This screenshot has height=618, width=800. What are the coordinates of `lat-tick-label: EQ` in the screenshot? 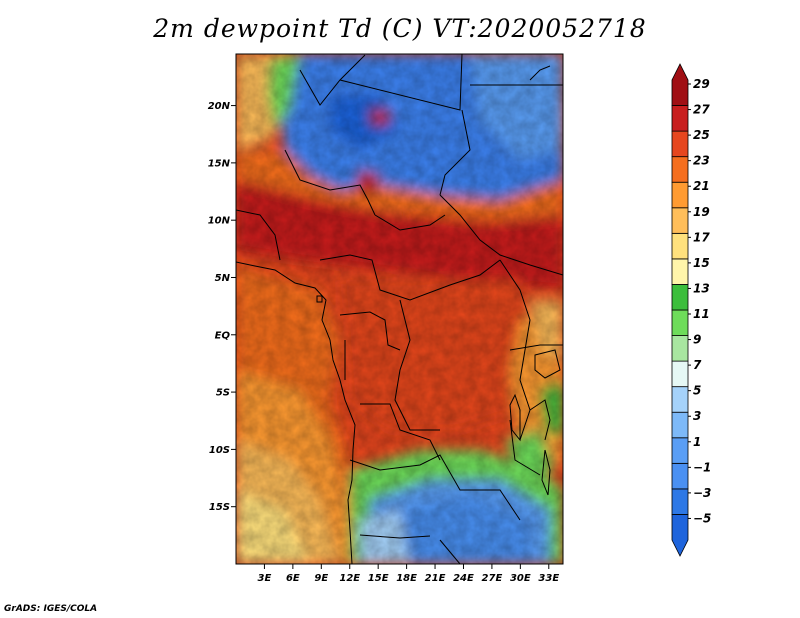 It's located at (223, 335).